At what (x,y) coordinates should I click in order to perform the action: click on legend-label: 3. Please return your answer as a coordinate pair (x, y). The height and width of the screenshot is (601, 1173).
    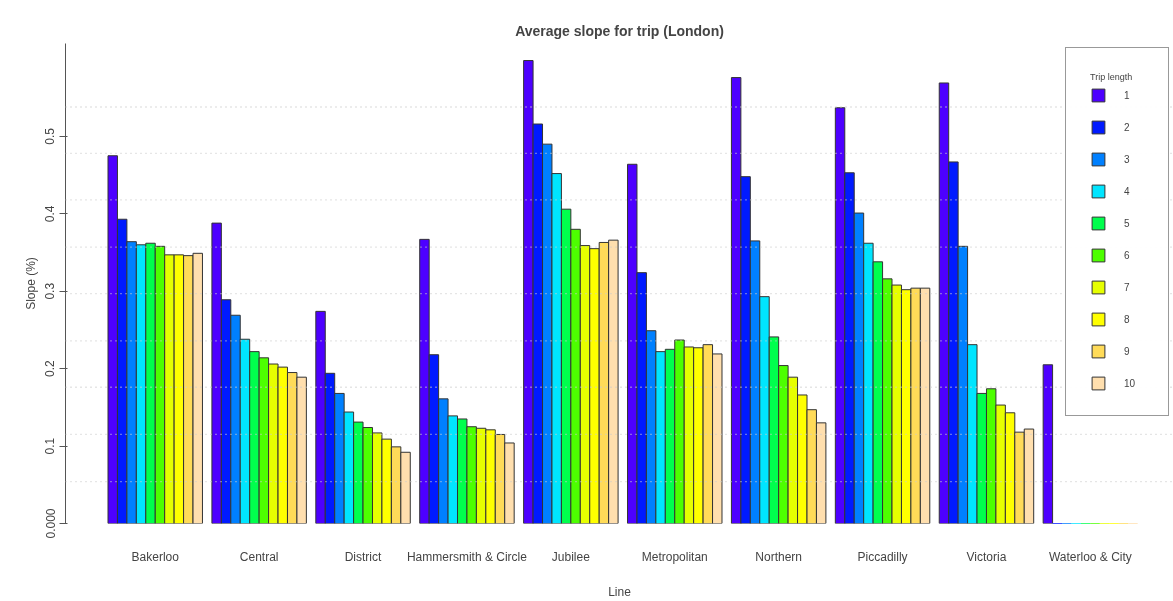
    Looking at the image, I should click on (1127, 159).